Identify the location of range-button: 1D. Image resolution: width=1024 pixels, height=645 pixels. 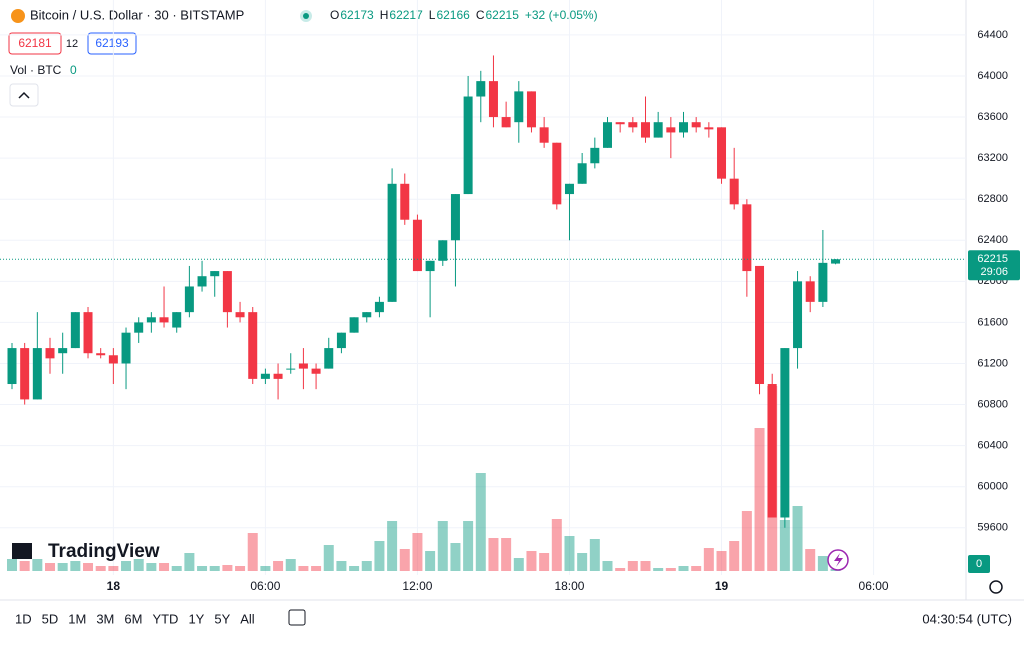
(23, 618).